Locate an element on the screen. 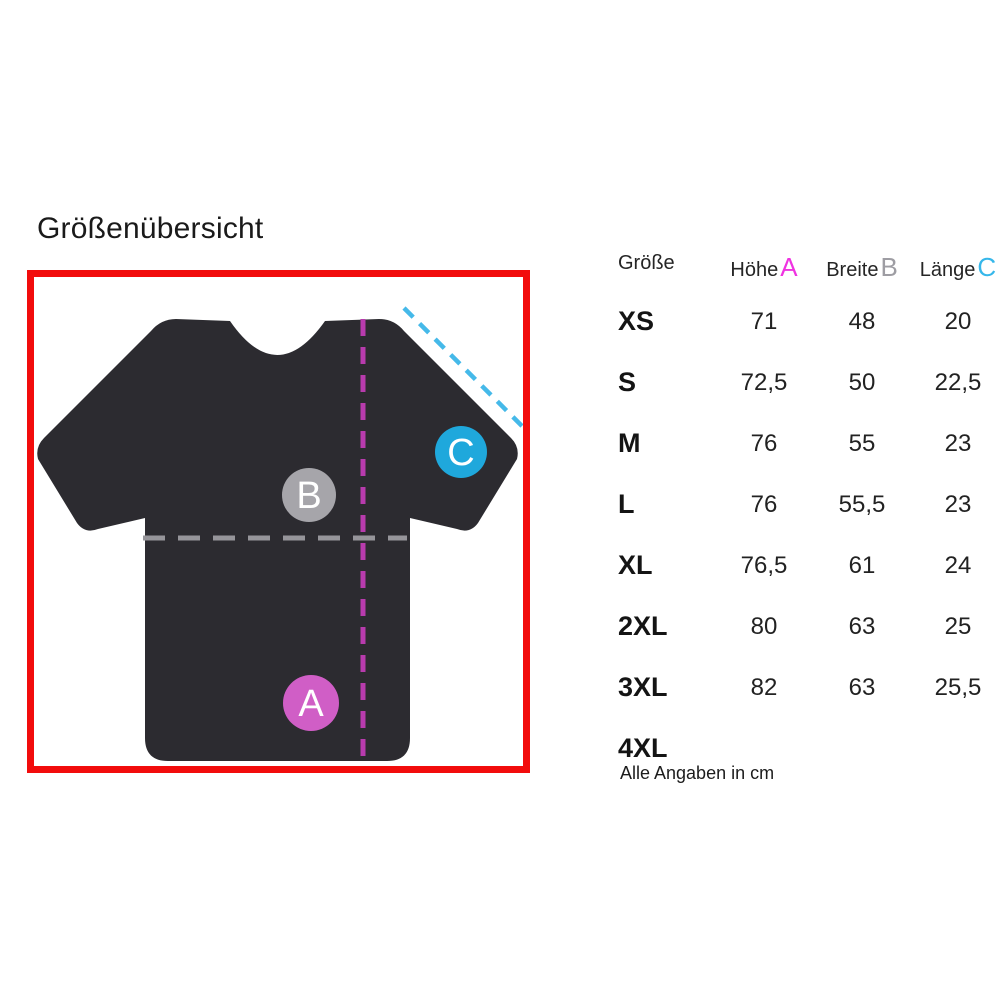 The height and width of the screenshot is (1000, 1000). header-hoehe-label: Höhe is located at coordinates (754, 270).